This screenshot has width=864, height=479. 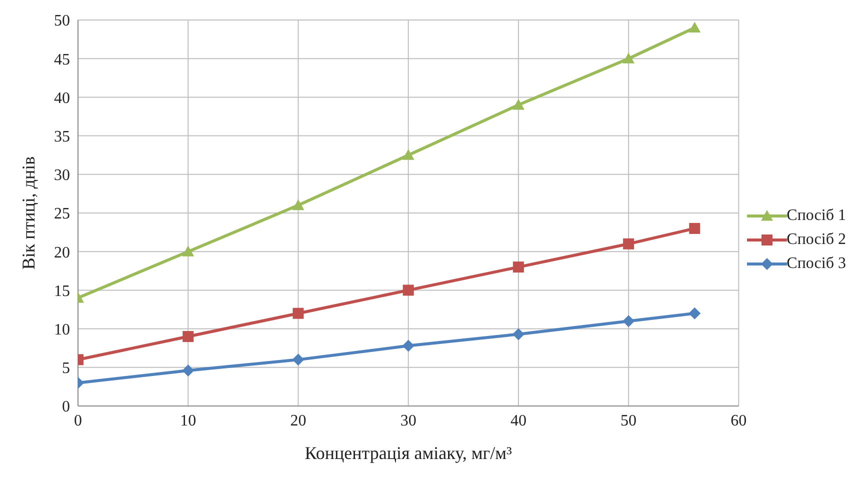 What do you see at coordinates (78, 421) in the screenshot?
I see `x-tick-label: 0` at bounding box center [78, 421].